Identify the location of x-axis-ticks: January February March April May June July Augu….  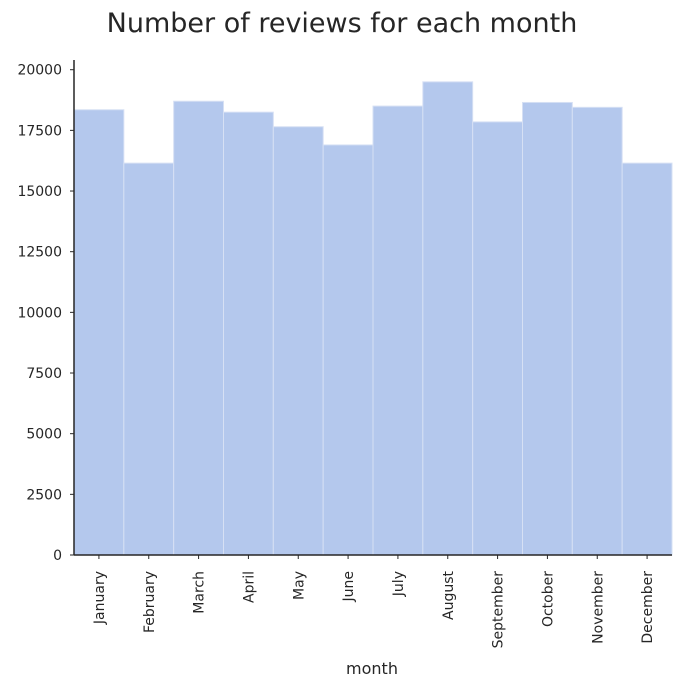
(374, 601).